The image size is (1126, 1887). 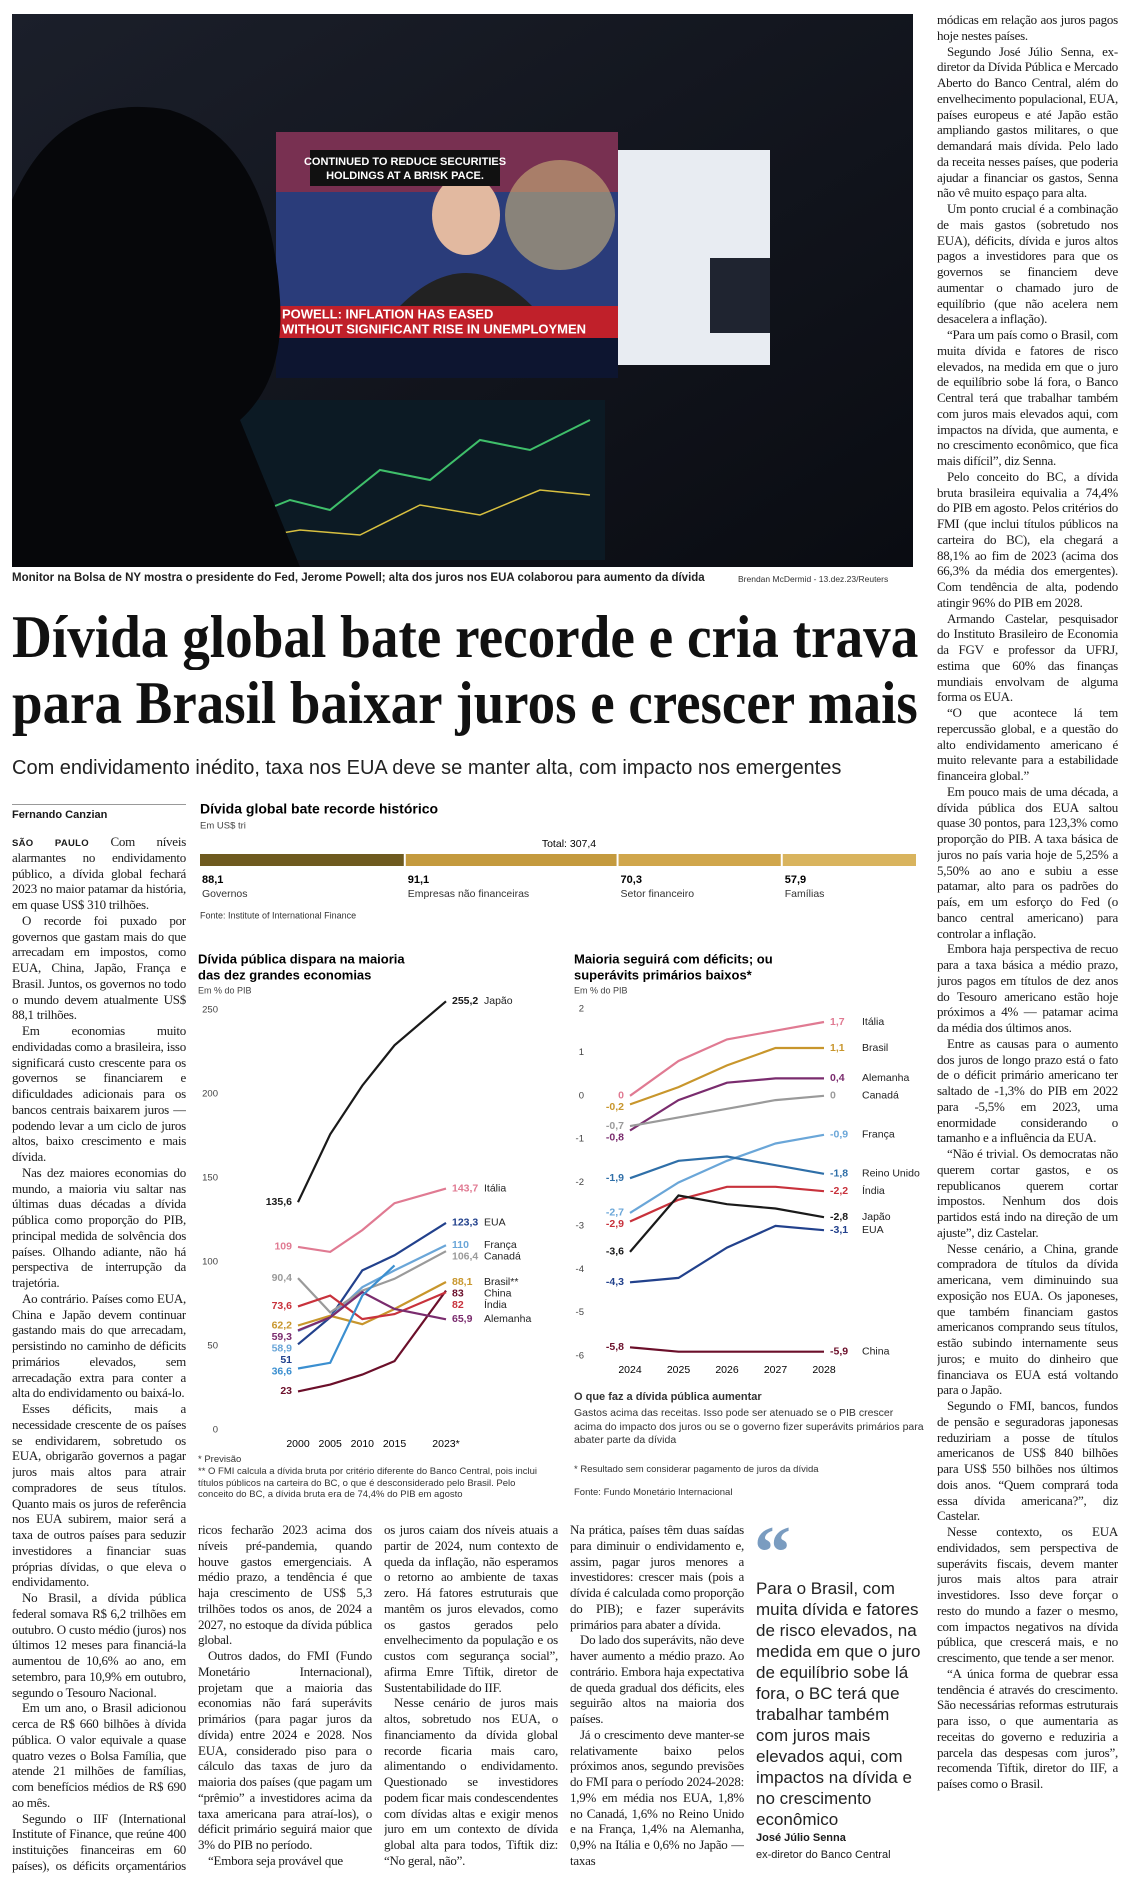 What do you see at coordinates (418, 880) in the screenshot?
I see `value-label: 91,1` at bounding box center [418, 880].